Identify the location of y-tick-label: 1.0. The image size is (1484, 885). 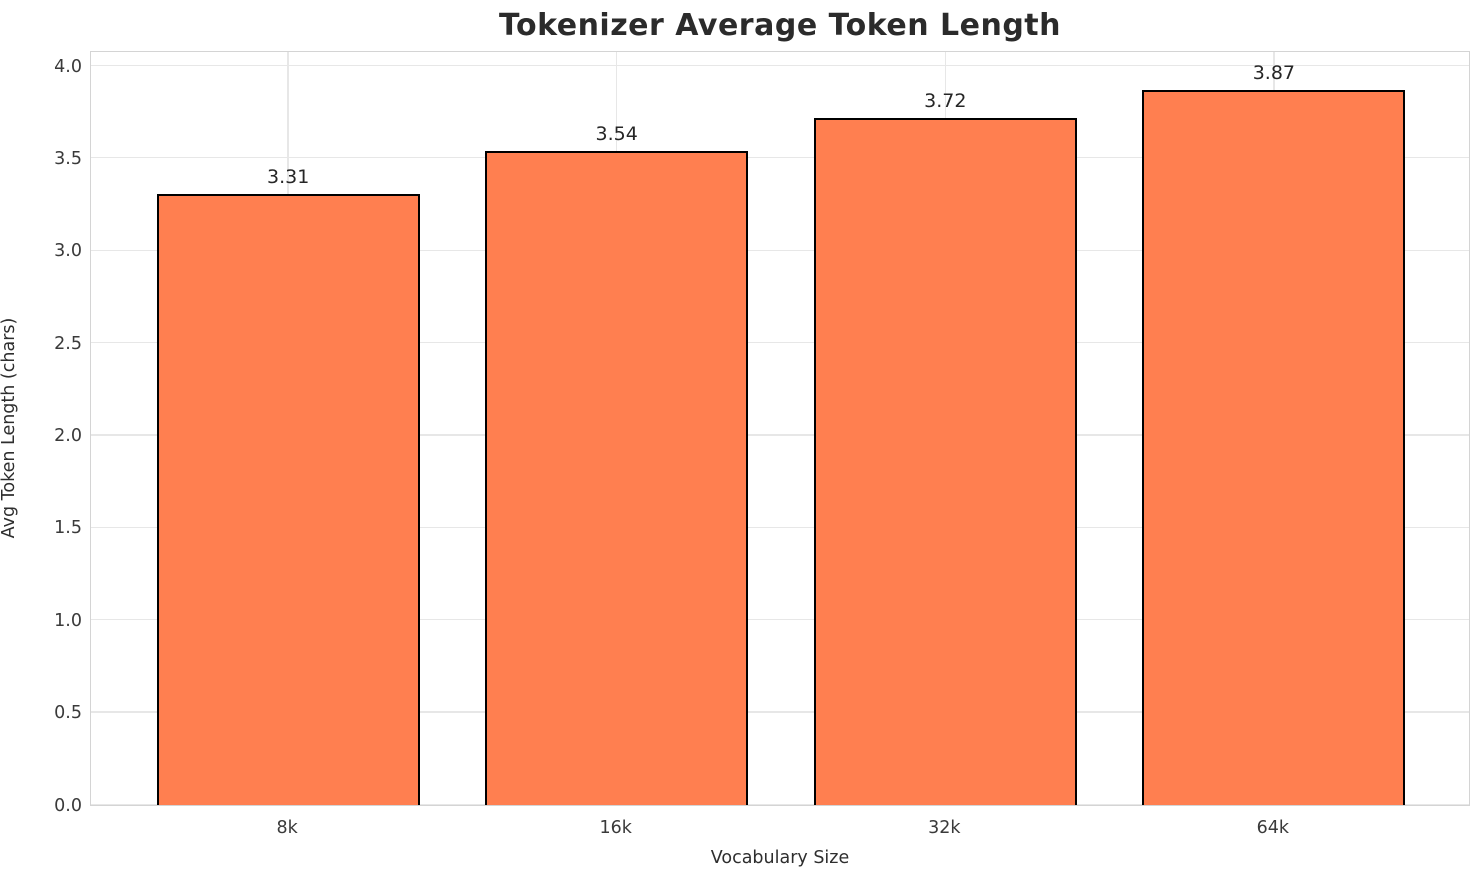
(68, 620).